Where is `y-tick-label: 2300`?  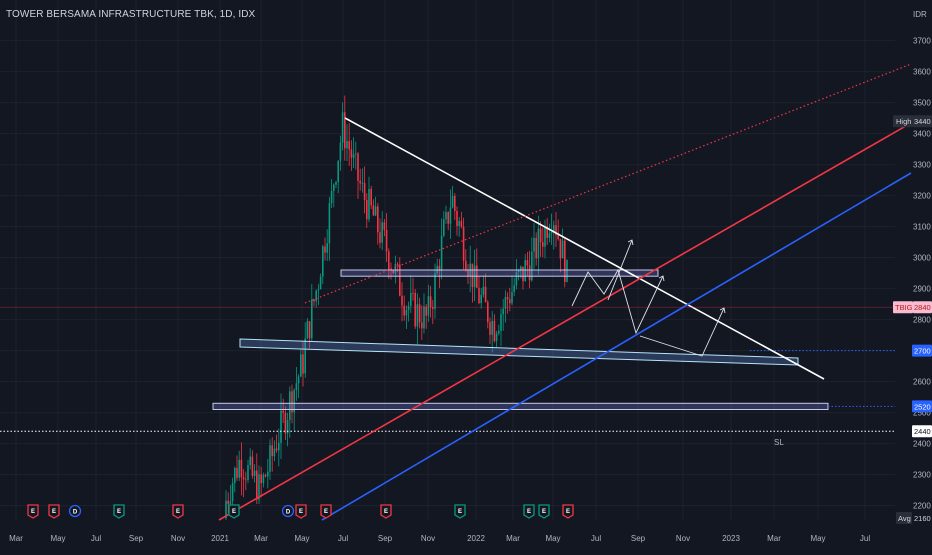
y-tick-label: 2300 is located at coordinates (922, 475).